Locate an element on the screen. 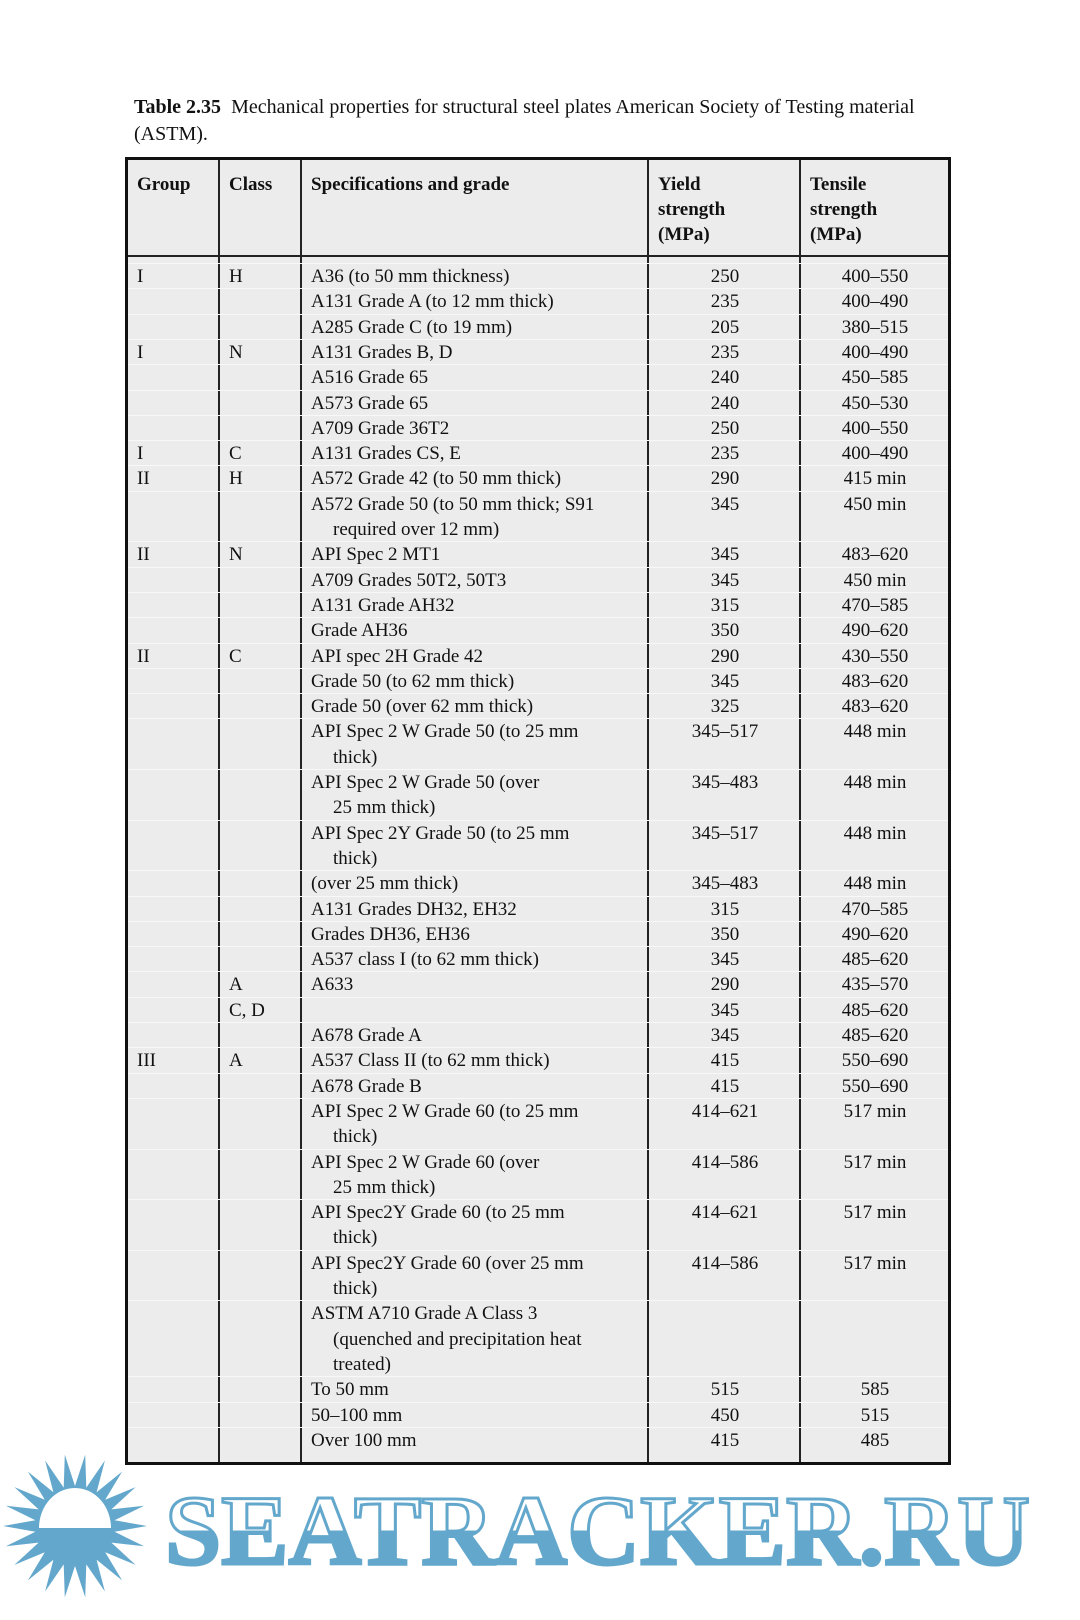 The image size is (1080, 1620). spec-line: 25 mm thick) is located at coordinates (384, 1187).